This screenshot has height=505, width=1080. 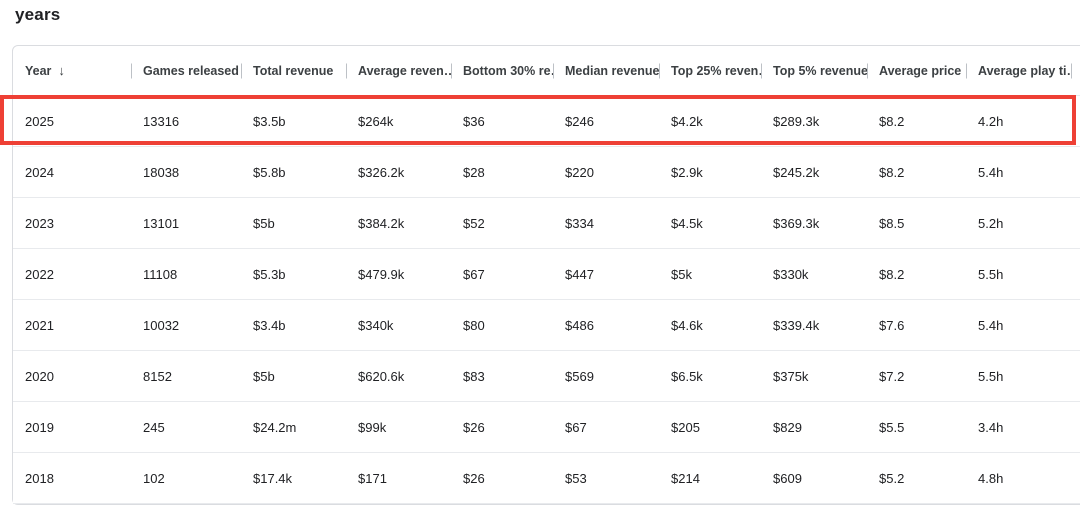 I want to click on cell-average-price: $8.2, so click(x=892, y=172).